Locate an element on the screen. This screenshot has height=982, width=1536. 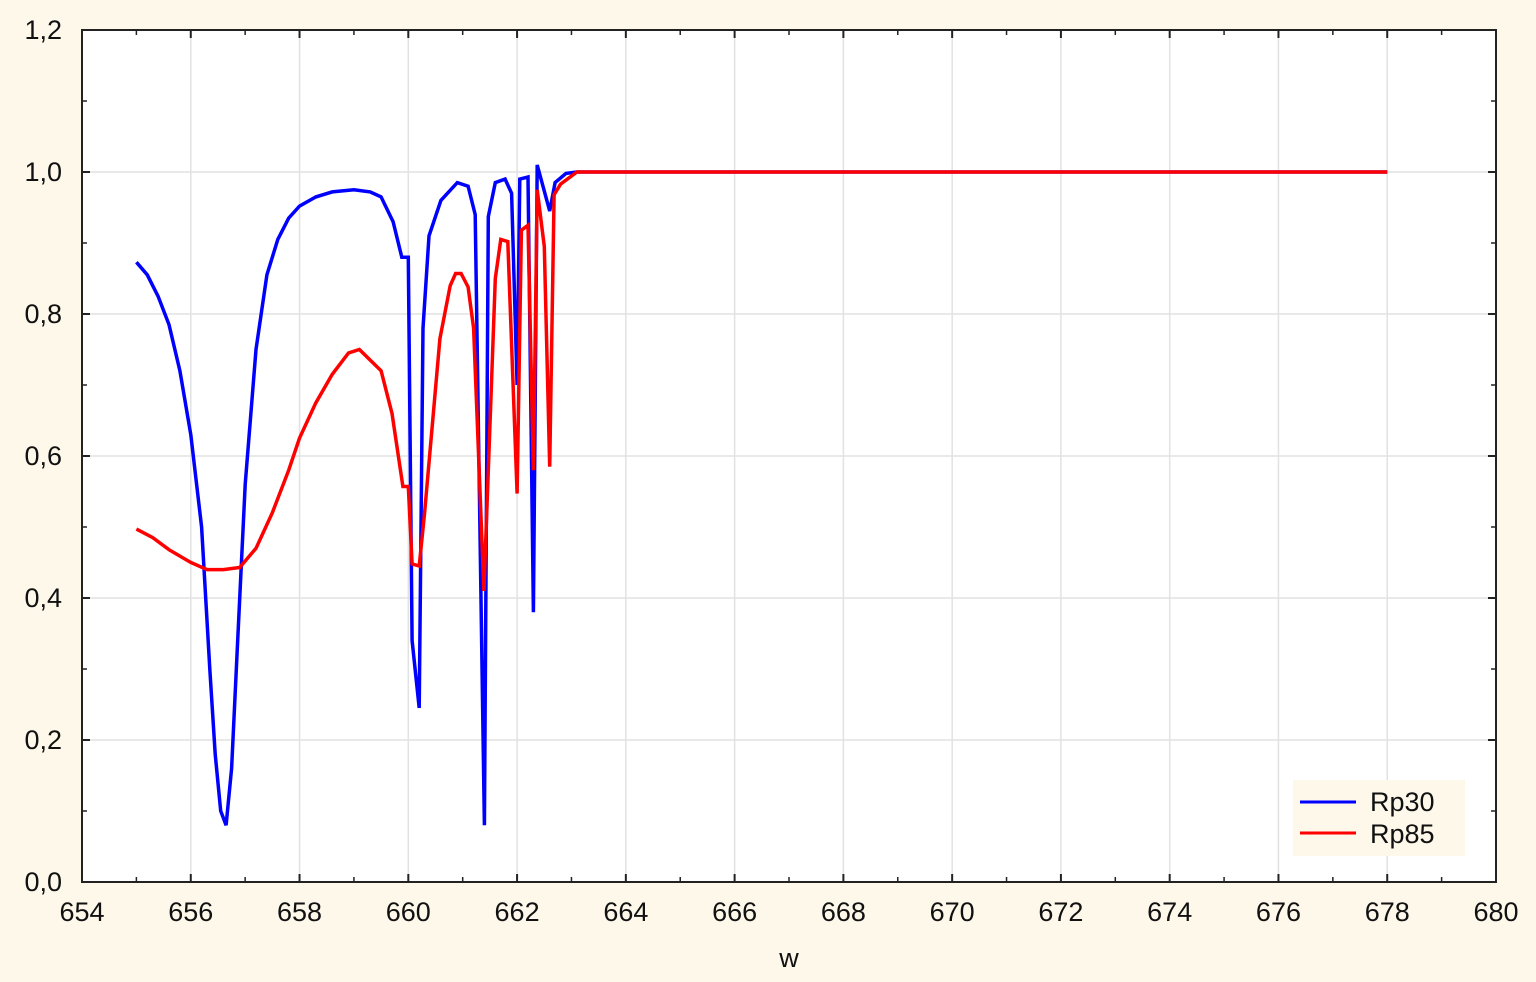
legend-label-rp85: Rp85 is located at coordinates (1402, 834).